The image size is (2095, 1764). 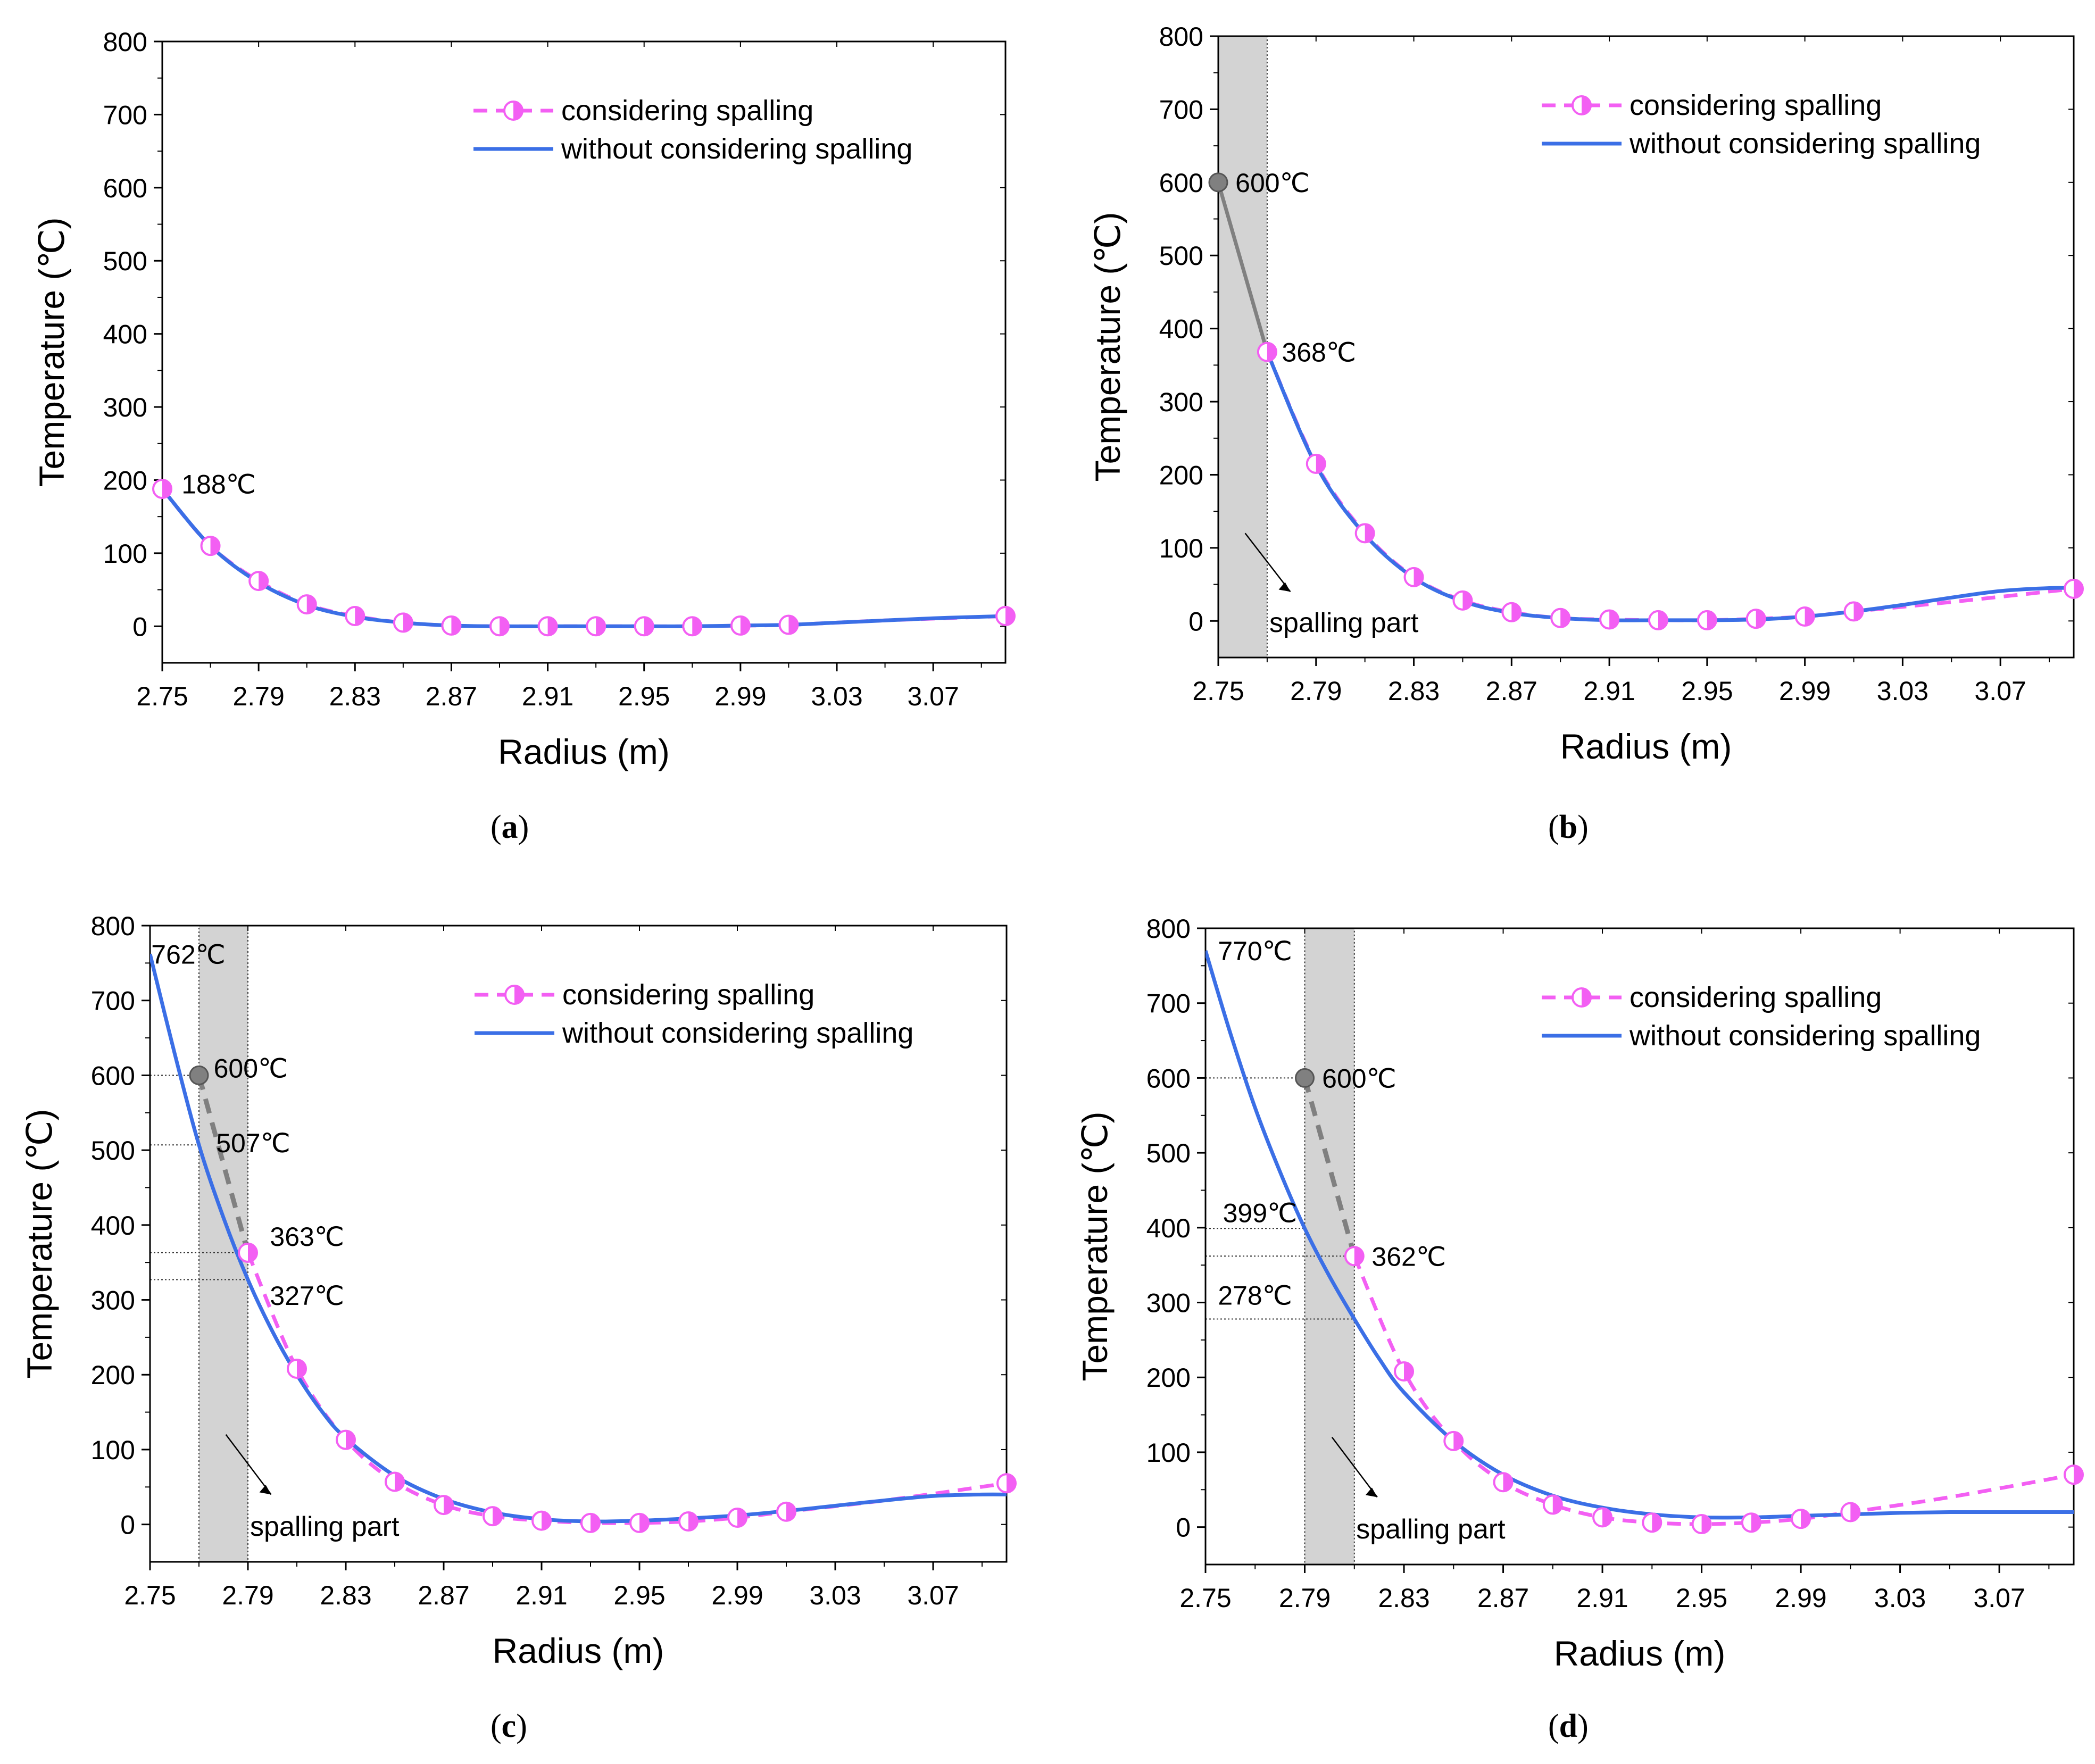 What do you see at coordinates (1272, 183) in the screenshot?
I see `annotation-0: 600℃` at bounding box center [1272, 183].